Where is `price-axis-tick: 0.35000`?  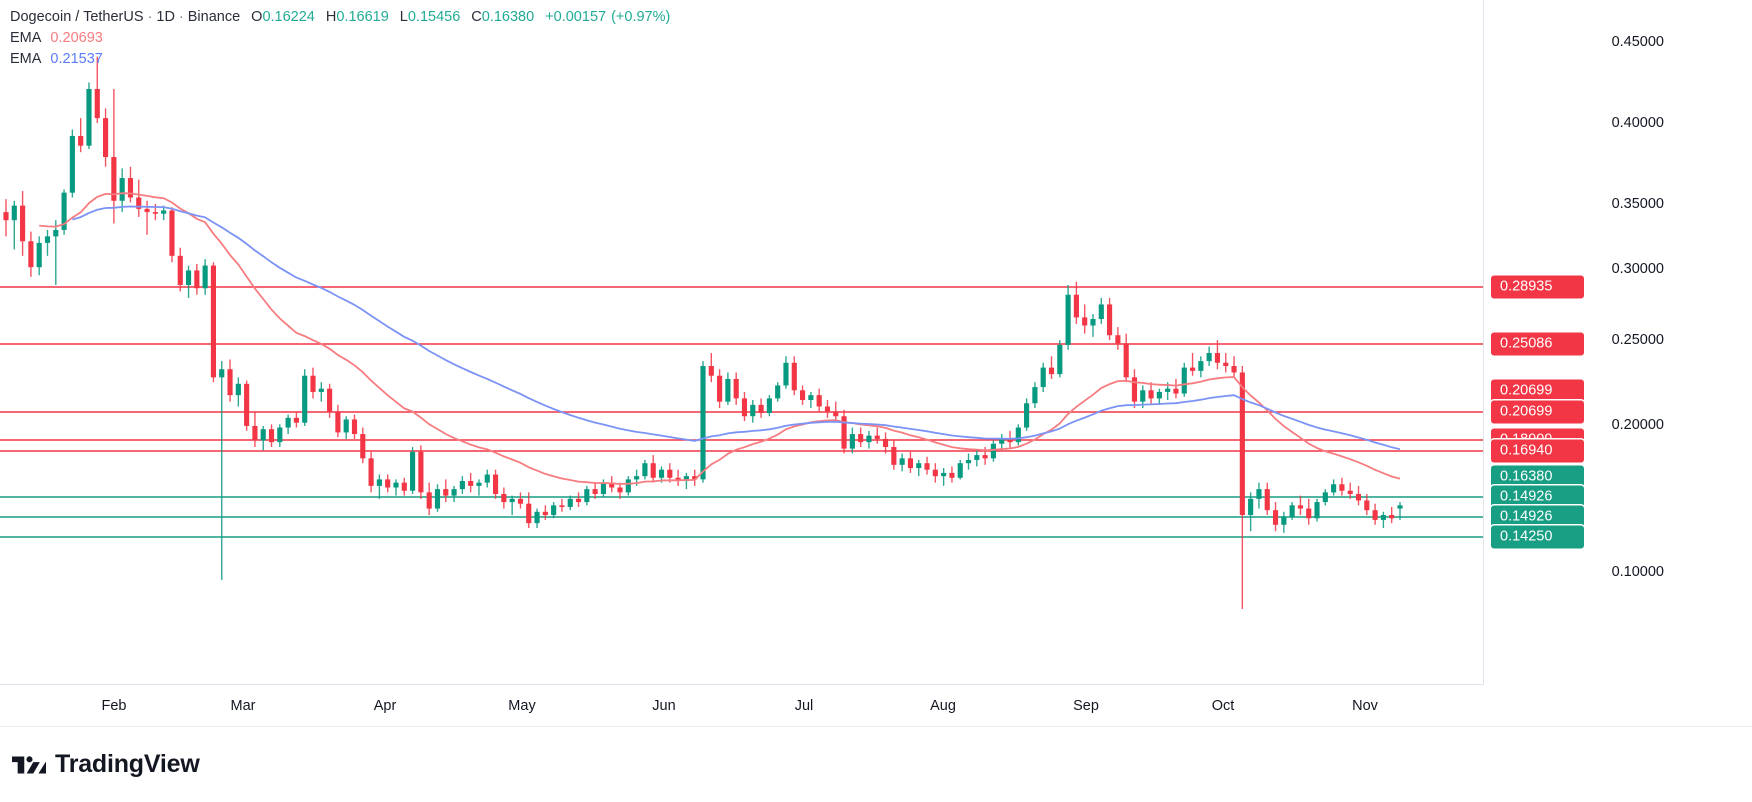
price-axis-tick: 0.35000 is located at coordinates (1637, 204).